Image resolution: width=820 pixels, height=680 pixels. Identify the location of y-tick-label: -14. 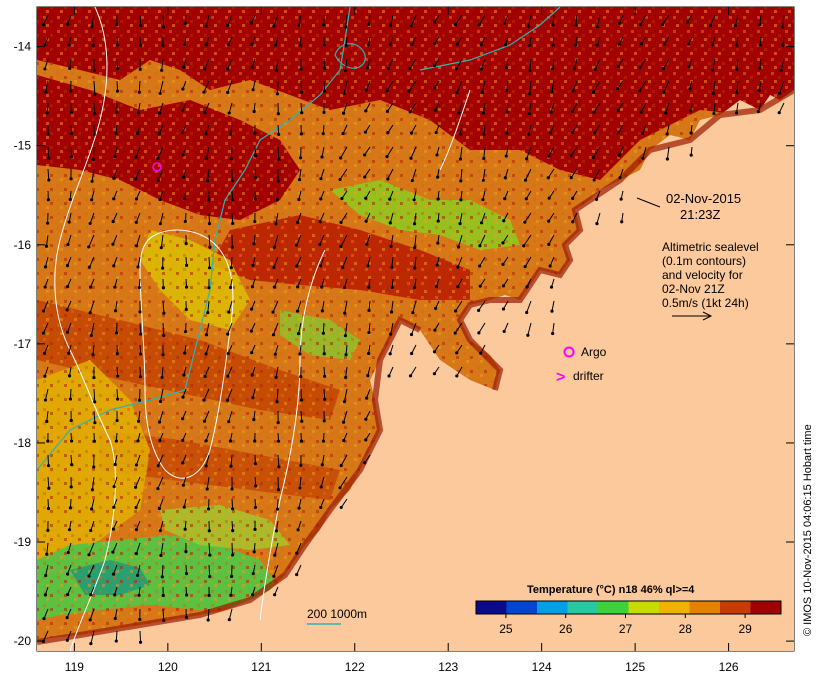
(23, 47).